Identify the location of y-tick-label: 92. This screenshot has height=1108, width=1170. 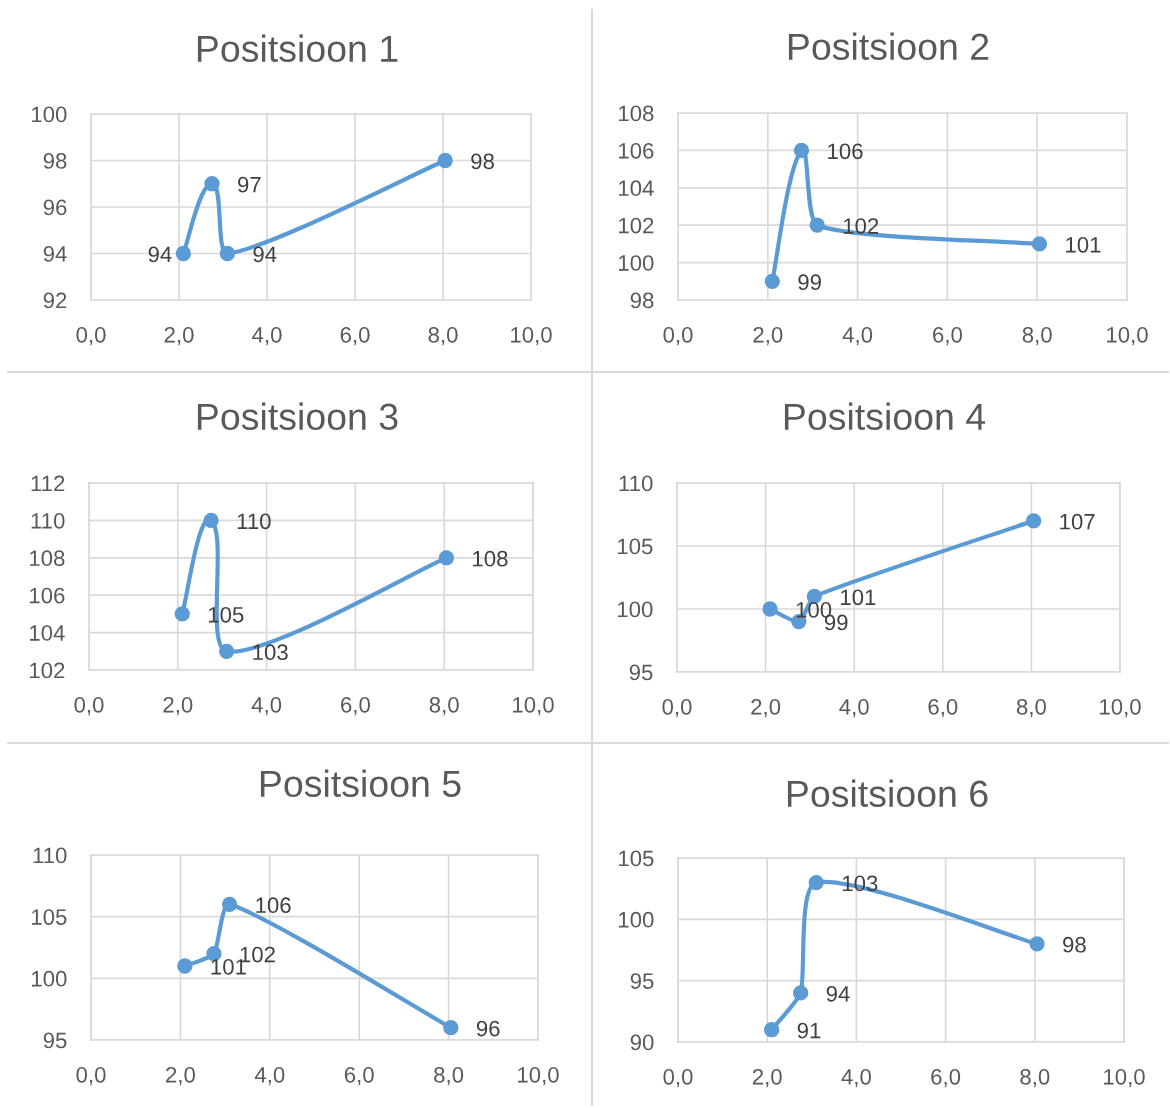
(55, 300).